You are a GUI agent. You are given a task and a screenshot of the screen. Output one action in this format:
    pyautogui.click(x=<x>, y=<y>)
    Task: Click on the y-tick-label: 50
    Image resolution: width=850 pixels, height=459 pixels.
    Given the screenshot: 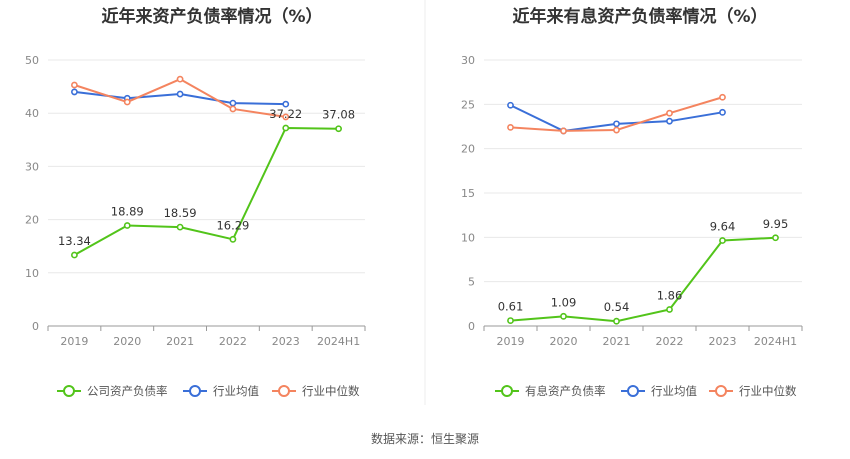 What is the action you would take?
    pyautogui.click(x=32, y=60)
    